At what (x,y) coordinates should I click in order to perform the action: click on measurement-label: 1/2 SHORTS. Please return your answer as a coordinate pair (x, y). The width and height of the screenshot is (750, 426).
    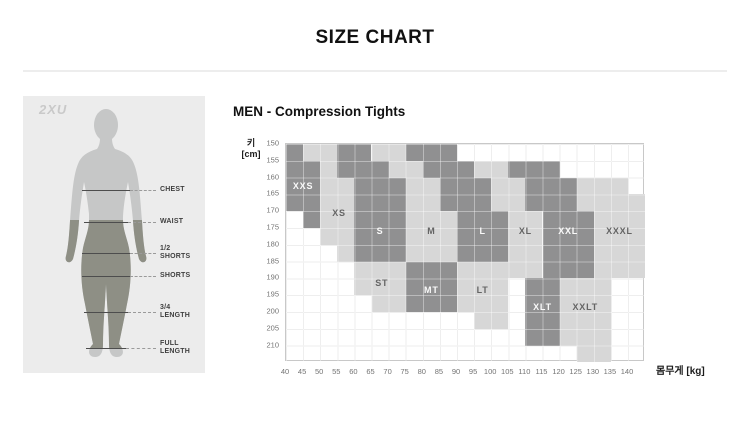
    Looking at the image, I should click on (175, 252).